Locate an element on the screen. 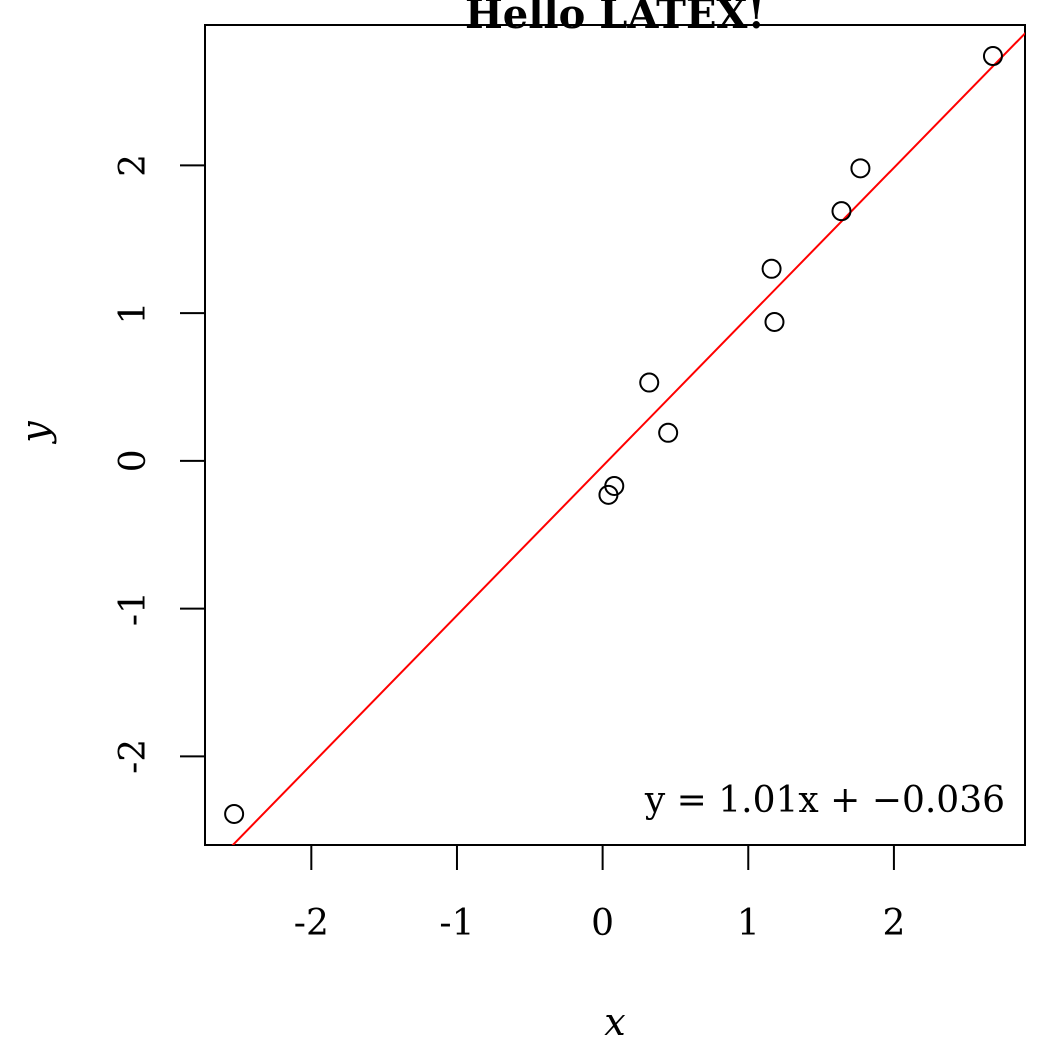 This screenshot has width=1050, height=1050. x-axis: -2 -1 0 1 2 is located at coordinates (599, 894).